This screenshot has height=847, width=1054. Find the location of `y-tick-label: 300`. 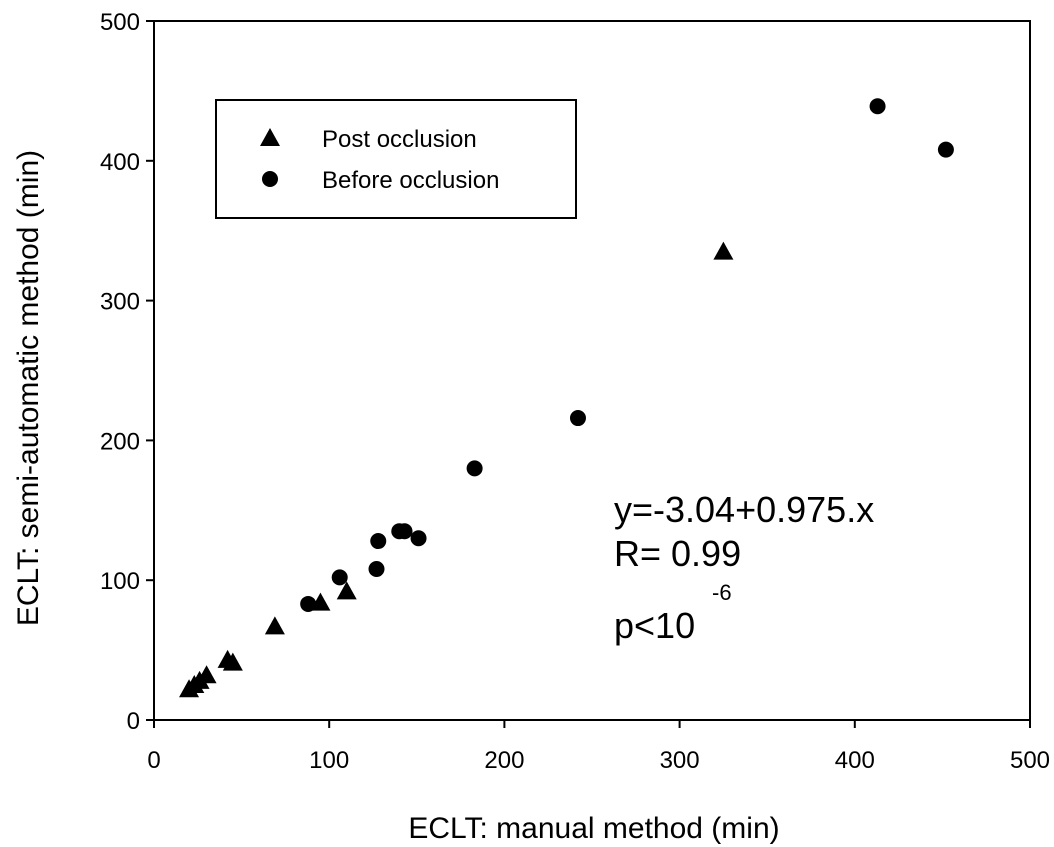

y-tick-label: 300 is located at coordinates (120, 302).